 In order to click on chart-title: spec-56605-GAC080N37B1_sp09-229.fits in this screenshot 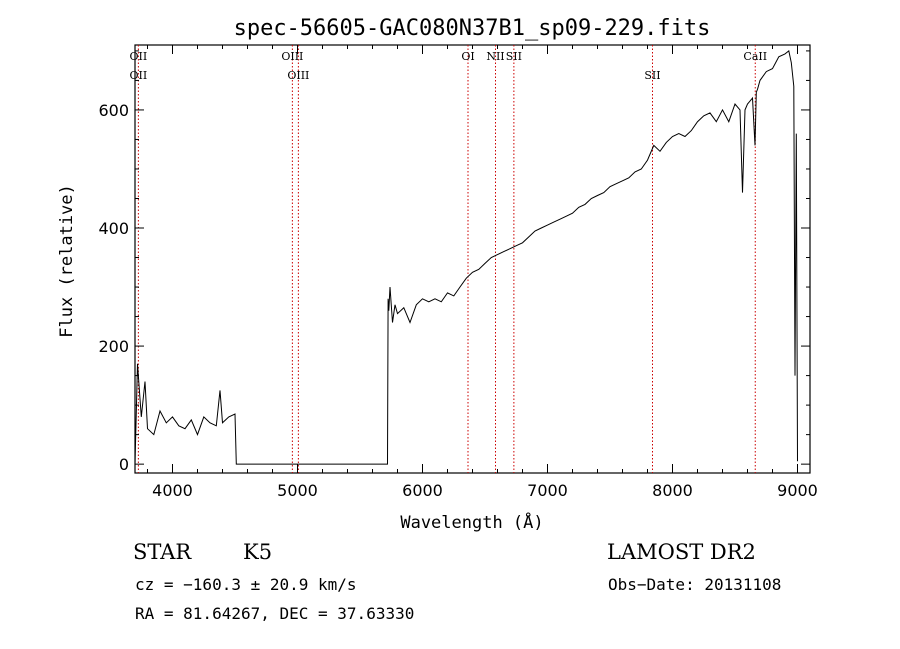, I will do `click(472, 28)`.